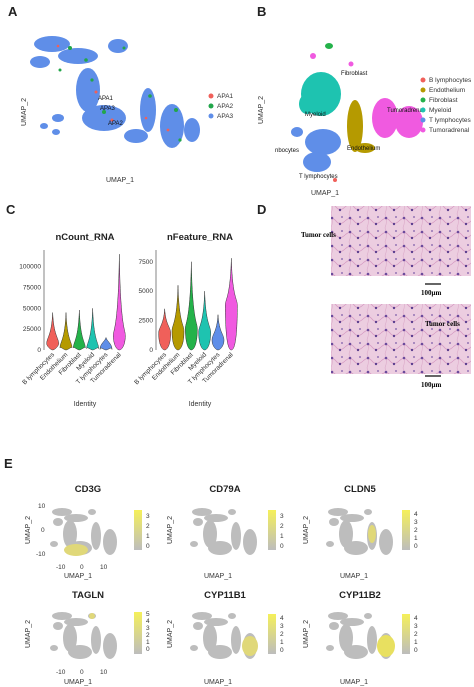 This screenshot has height=687, width=474. I want to click on expr-tick-cyp11b1-3: 3, so click(282, 626).